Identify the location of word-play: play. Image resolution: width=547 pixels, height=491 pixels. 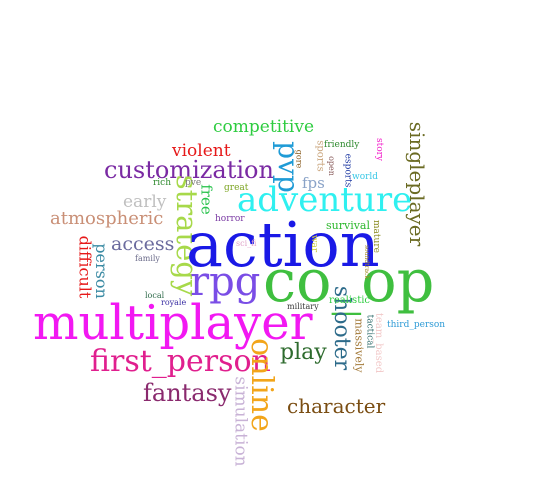
(303, 352).